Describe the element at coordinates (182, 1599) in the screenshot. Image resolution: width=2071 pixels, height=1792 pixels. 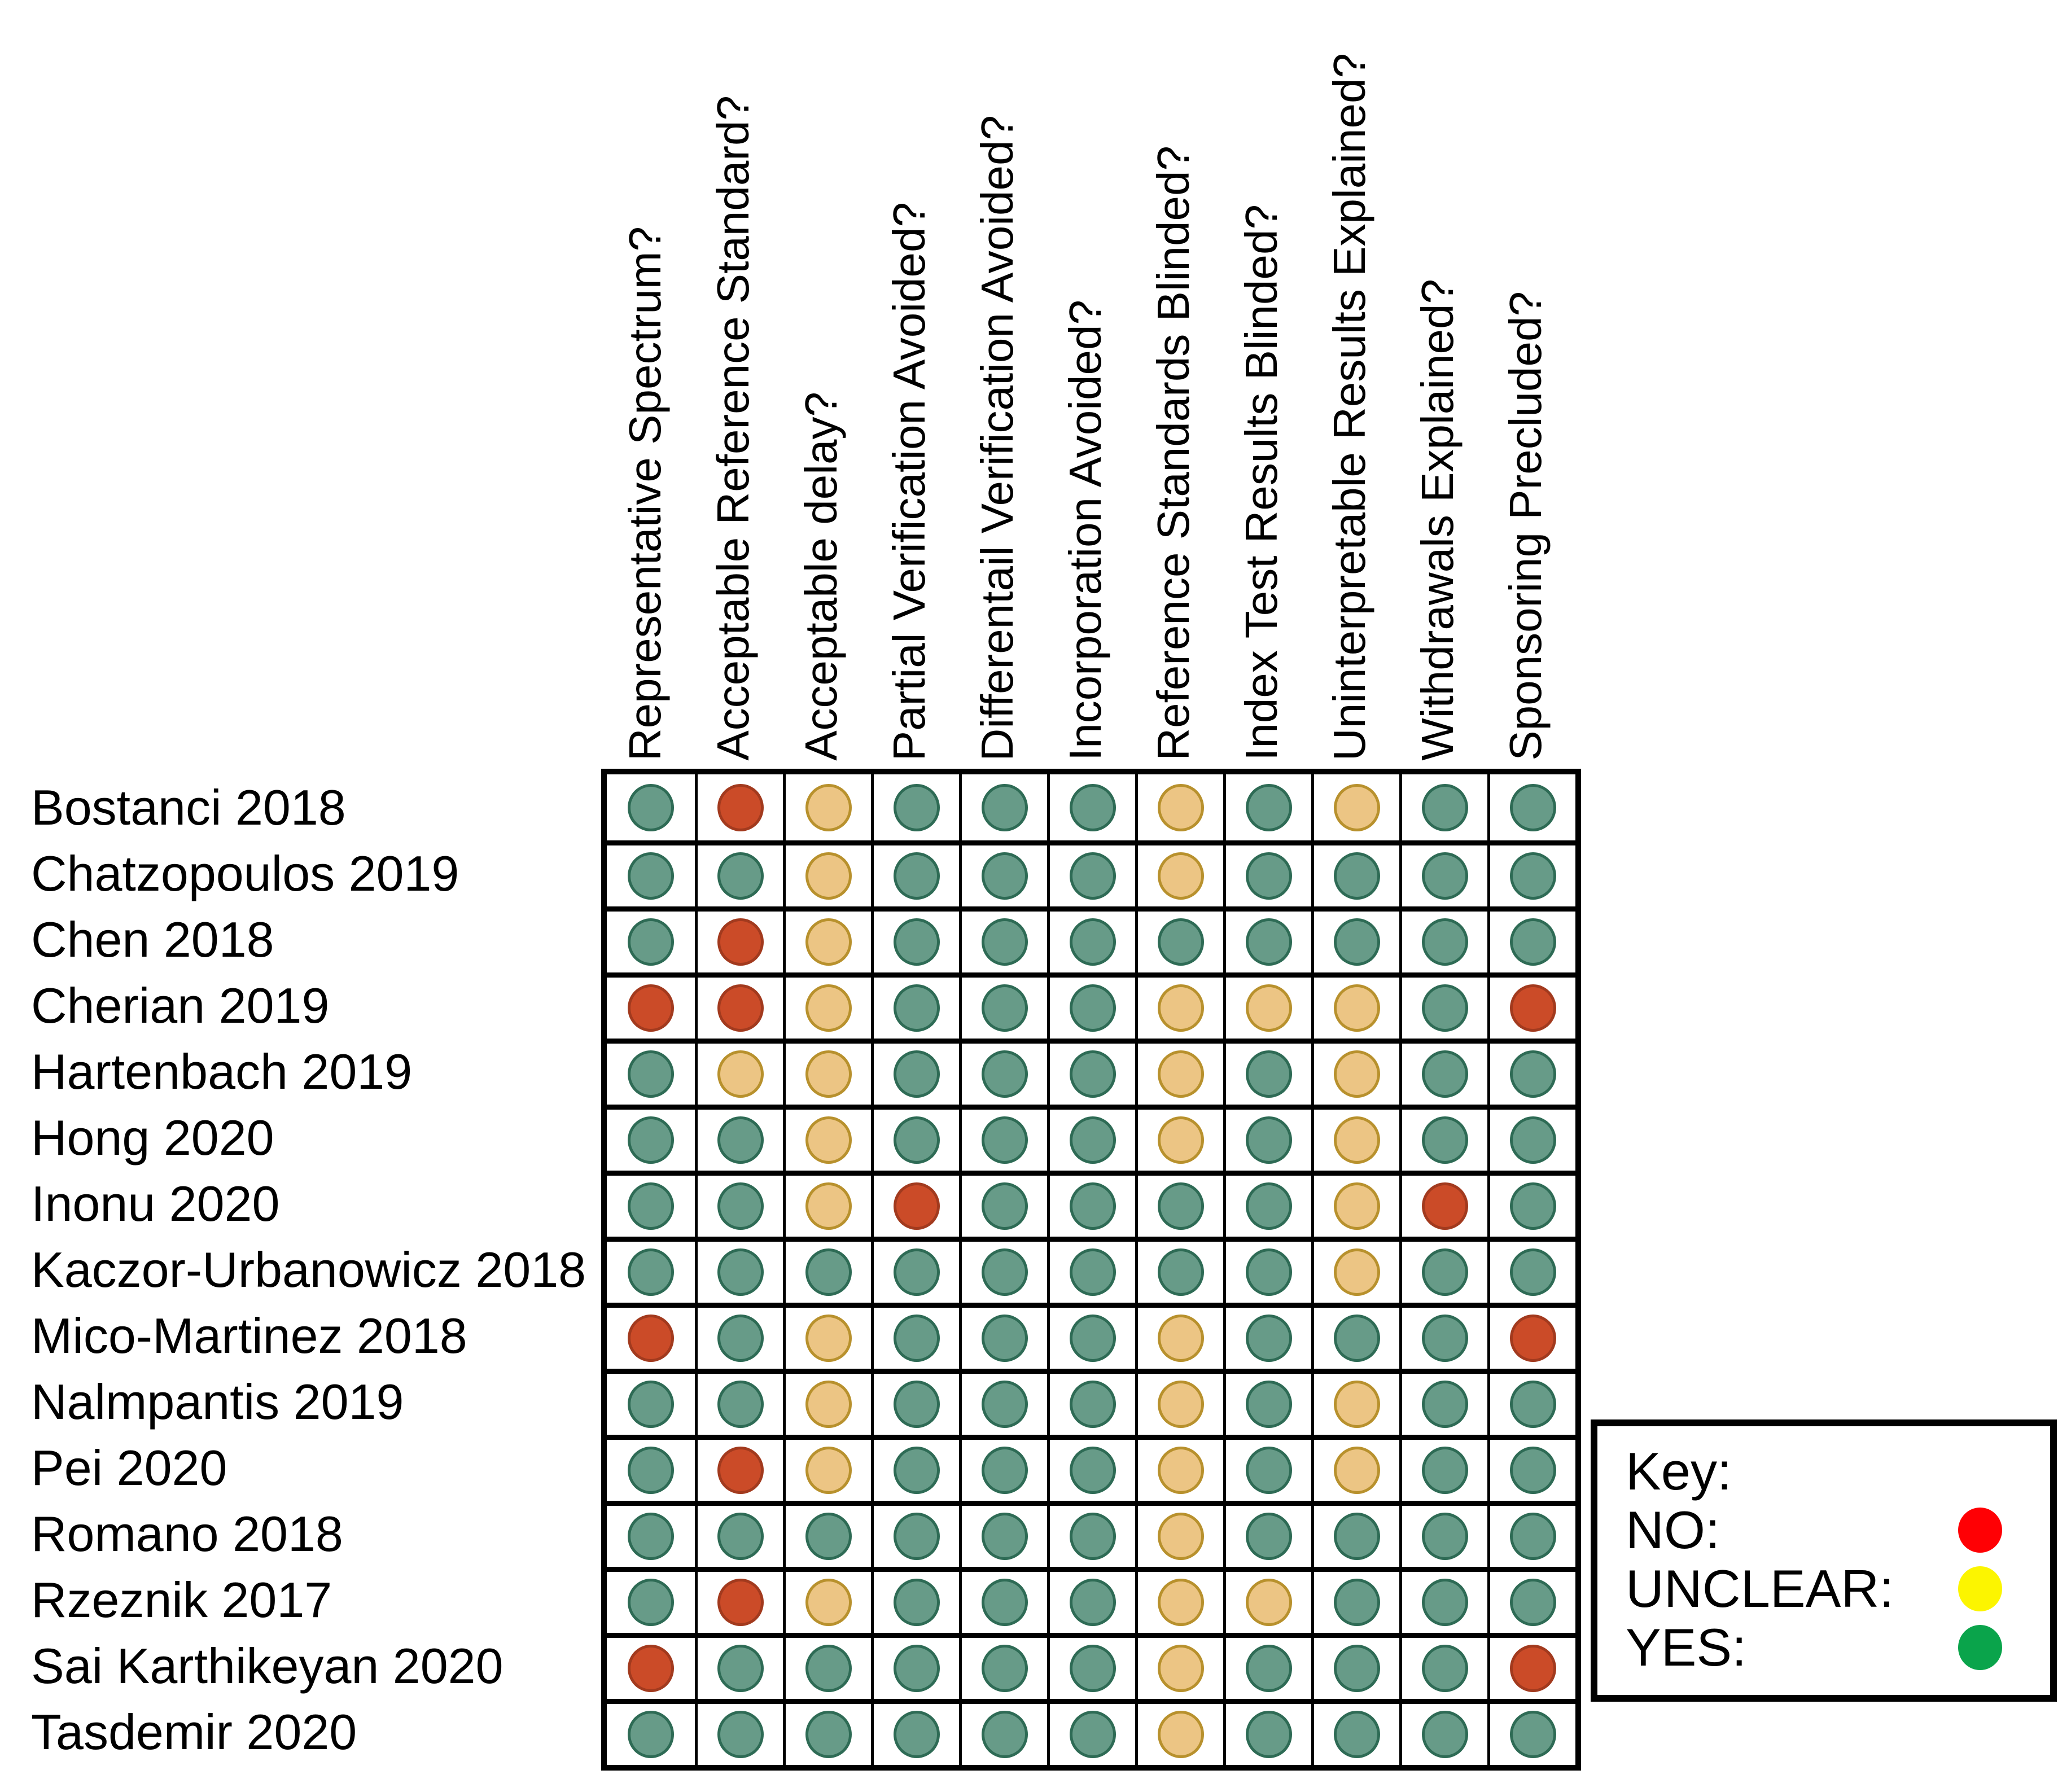
I see `row-label: Rzeznik 2017` at that location.